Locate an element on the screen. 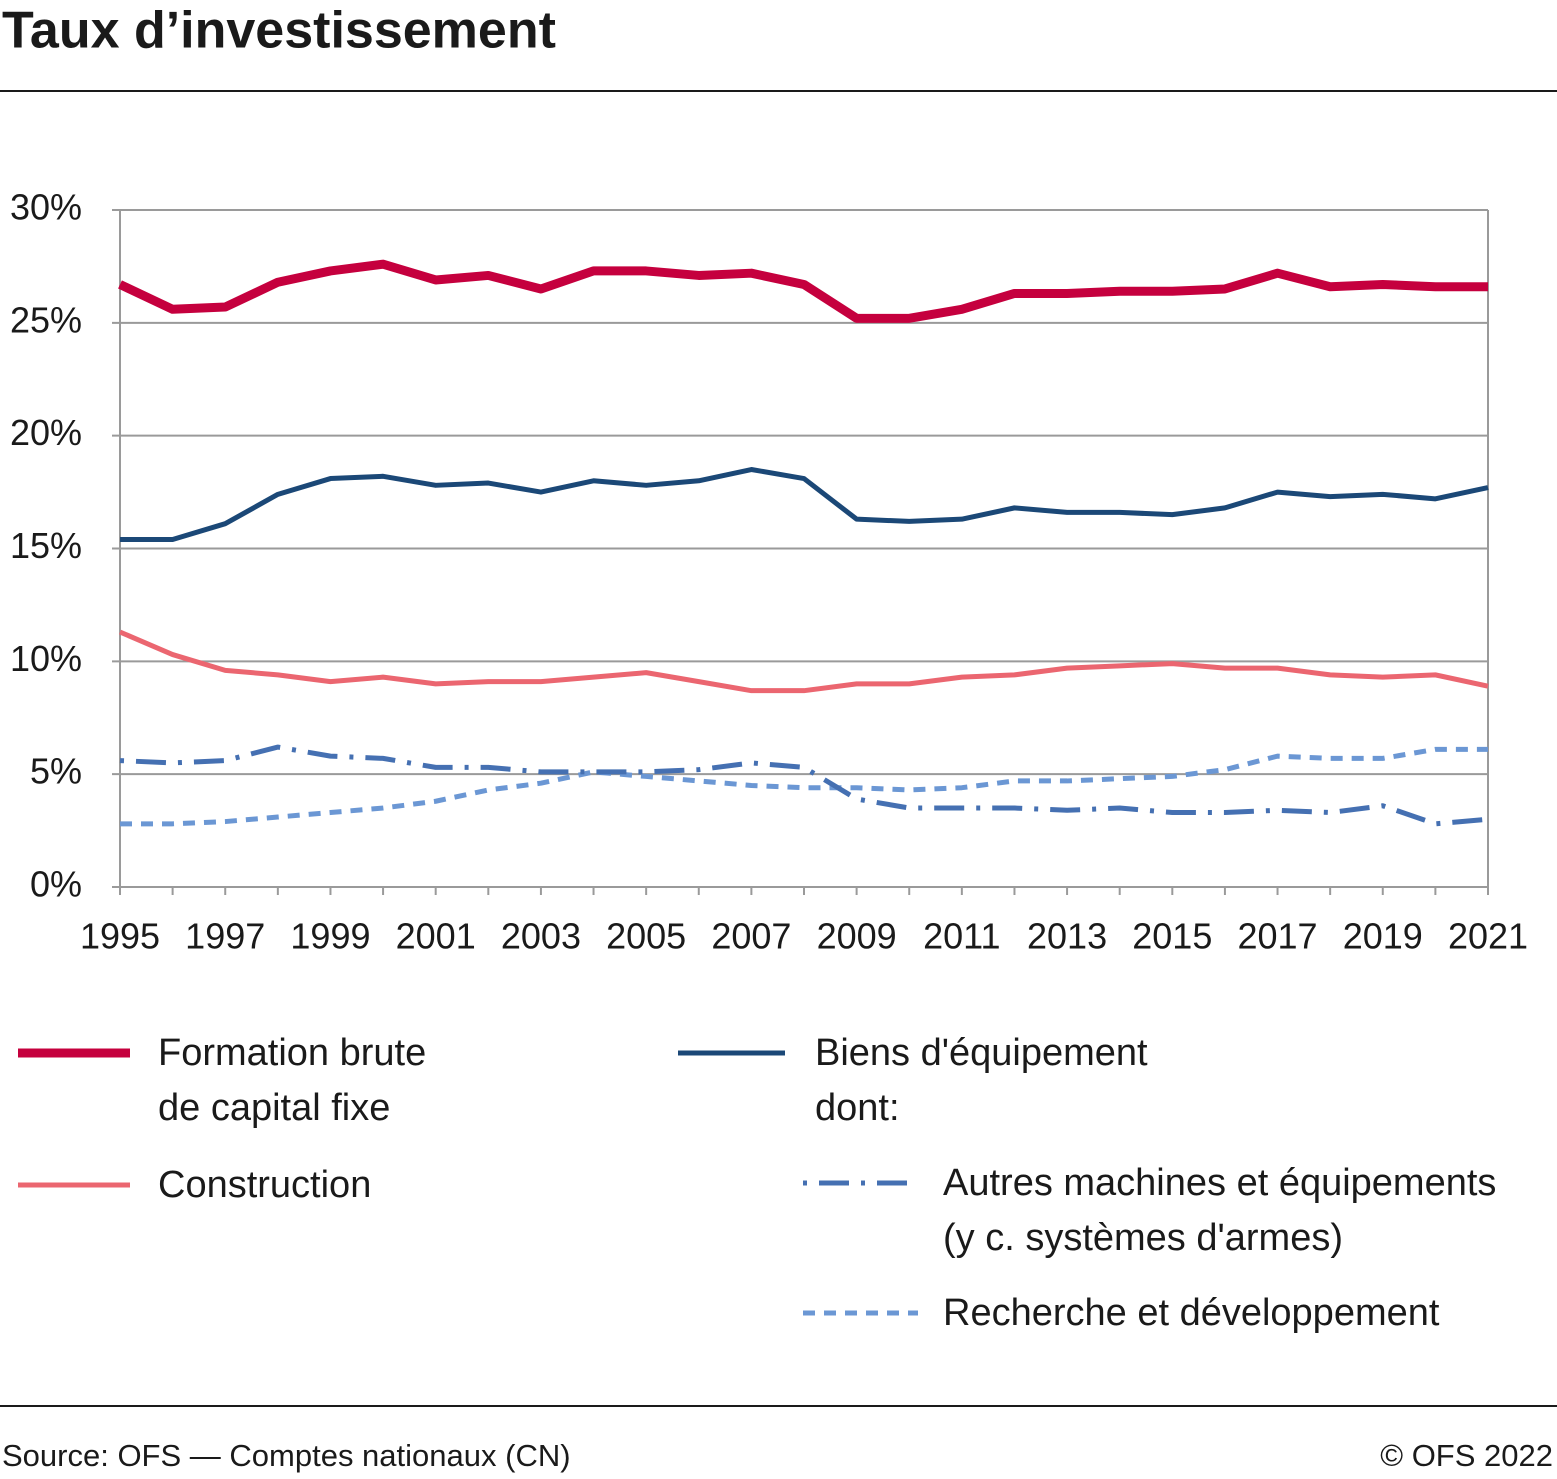 Image resolution: width=1557 pixels, height=1479 pixels. y-tick-label: 30% is located at coordinates (46, 207).